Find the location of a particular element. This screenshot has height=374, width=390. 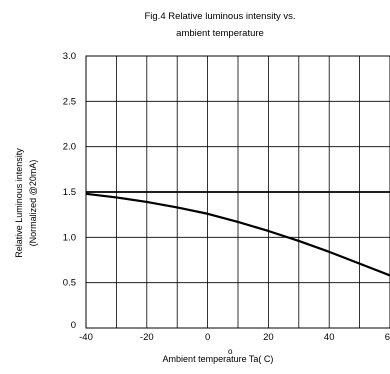

x-axis-label: Ambient temperature Ta( C) is located at coordinates (218, 359).